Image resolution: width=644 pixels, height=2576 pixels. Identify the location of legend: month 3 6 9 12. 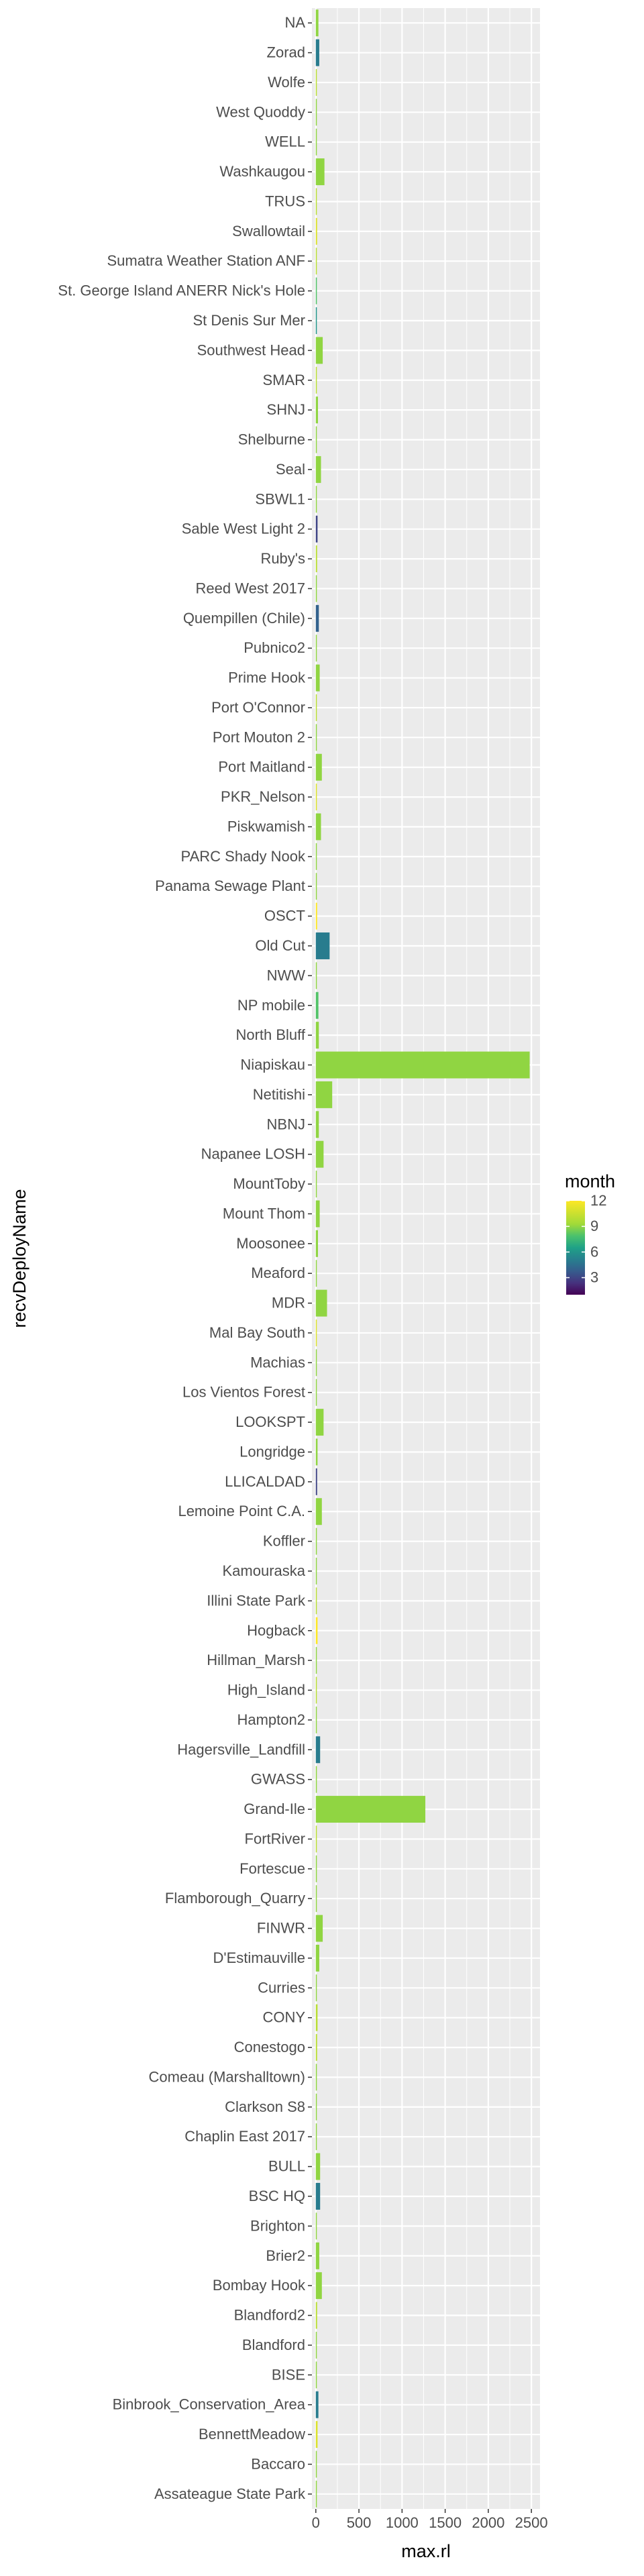
(590, 1233).